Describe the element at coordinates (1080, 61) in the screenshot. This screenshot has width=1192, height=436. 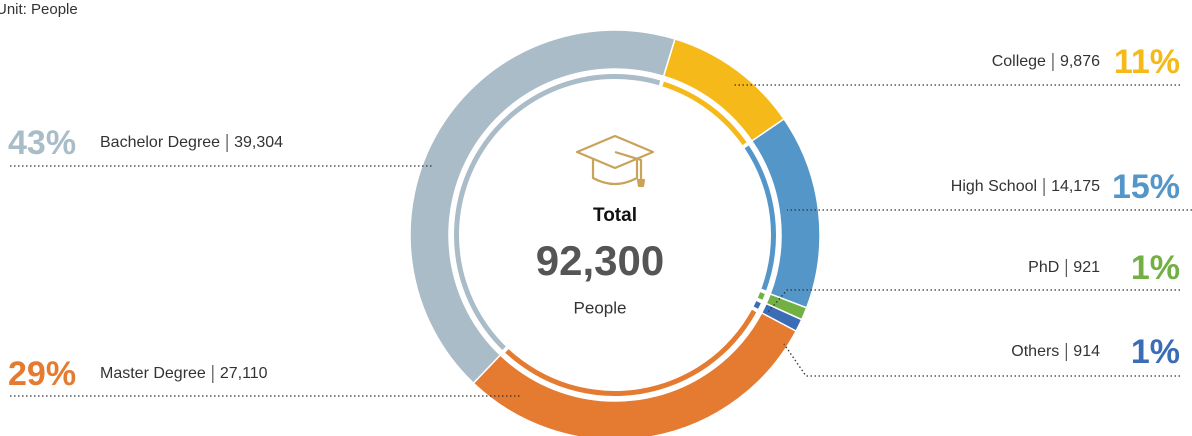
I see `value-label: 9,876` at that location.